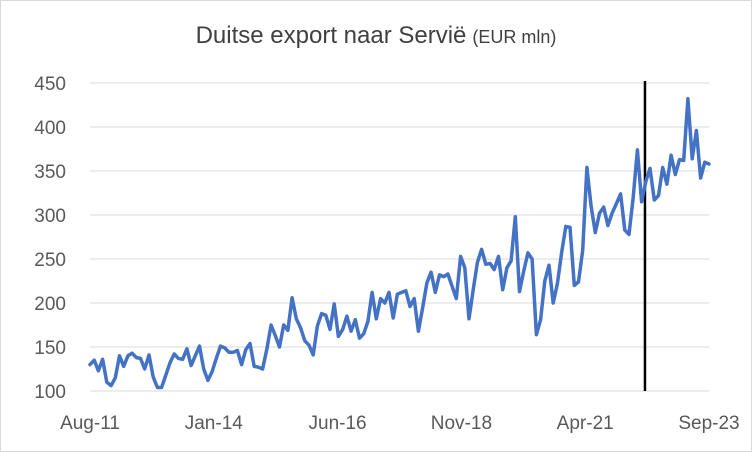  Describe the element at coordinates (50, 172) in the screenshot. I see `y-tick-label: 350` at that location.